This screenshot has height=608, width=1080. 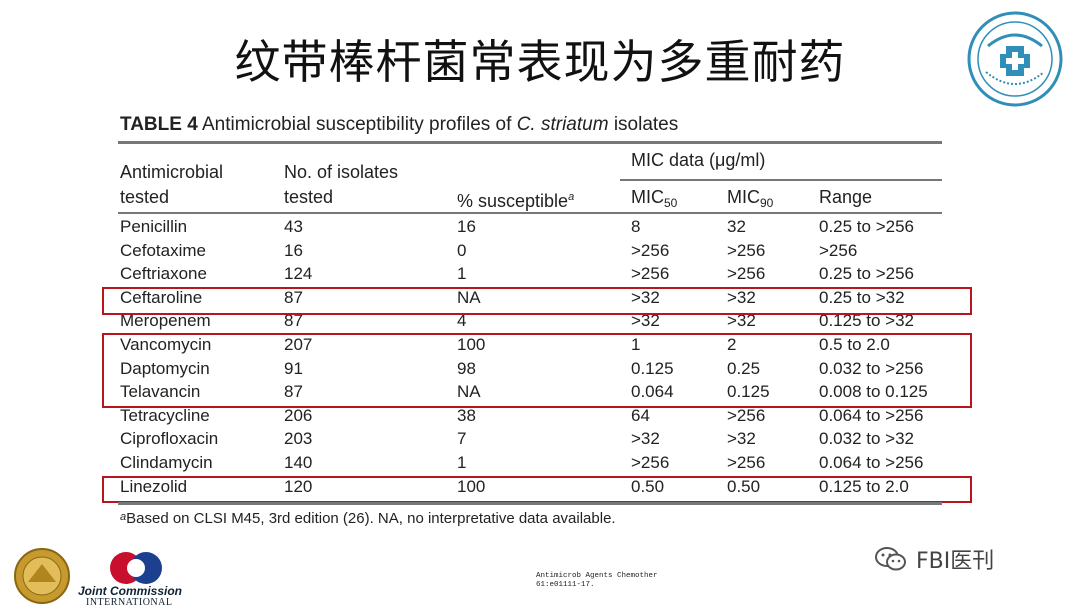 What do you see at coordinates (640, 415) in the screenshot?
I see `cell-mic50: 64` at bounding box center [640, 415].